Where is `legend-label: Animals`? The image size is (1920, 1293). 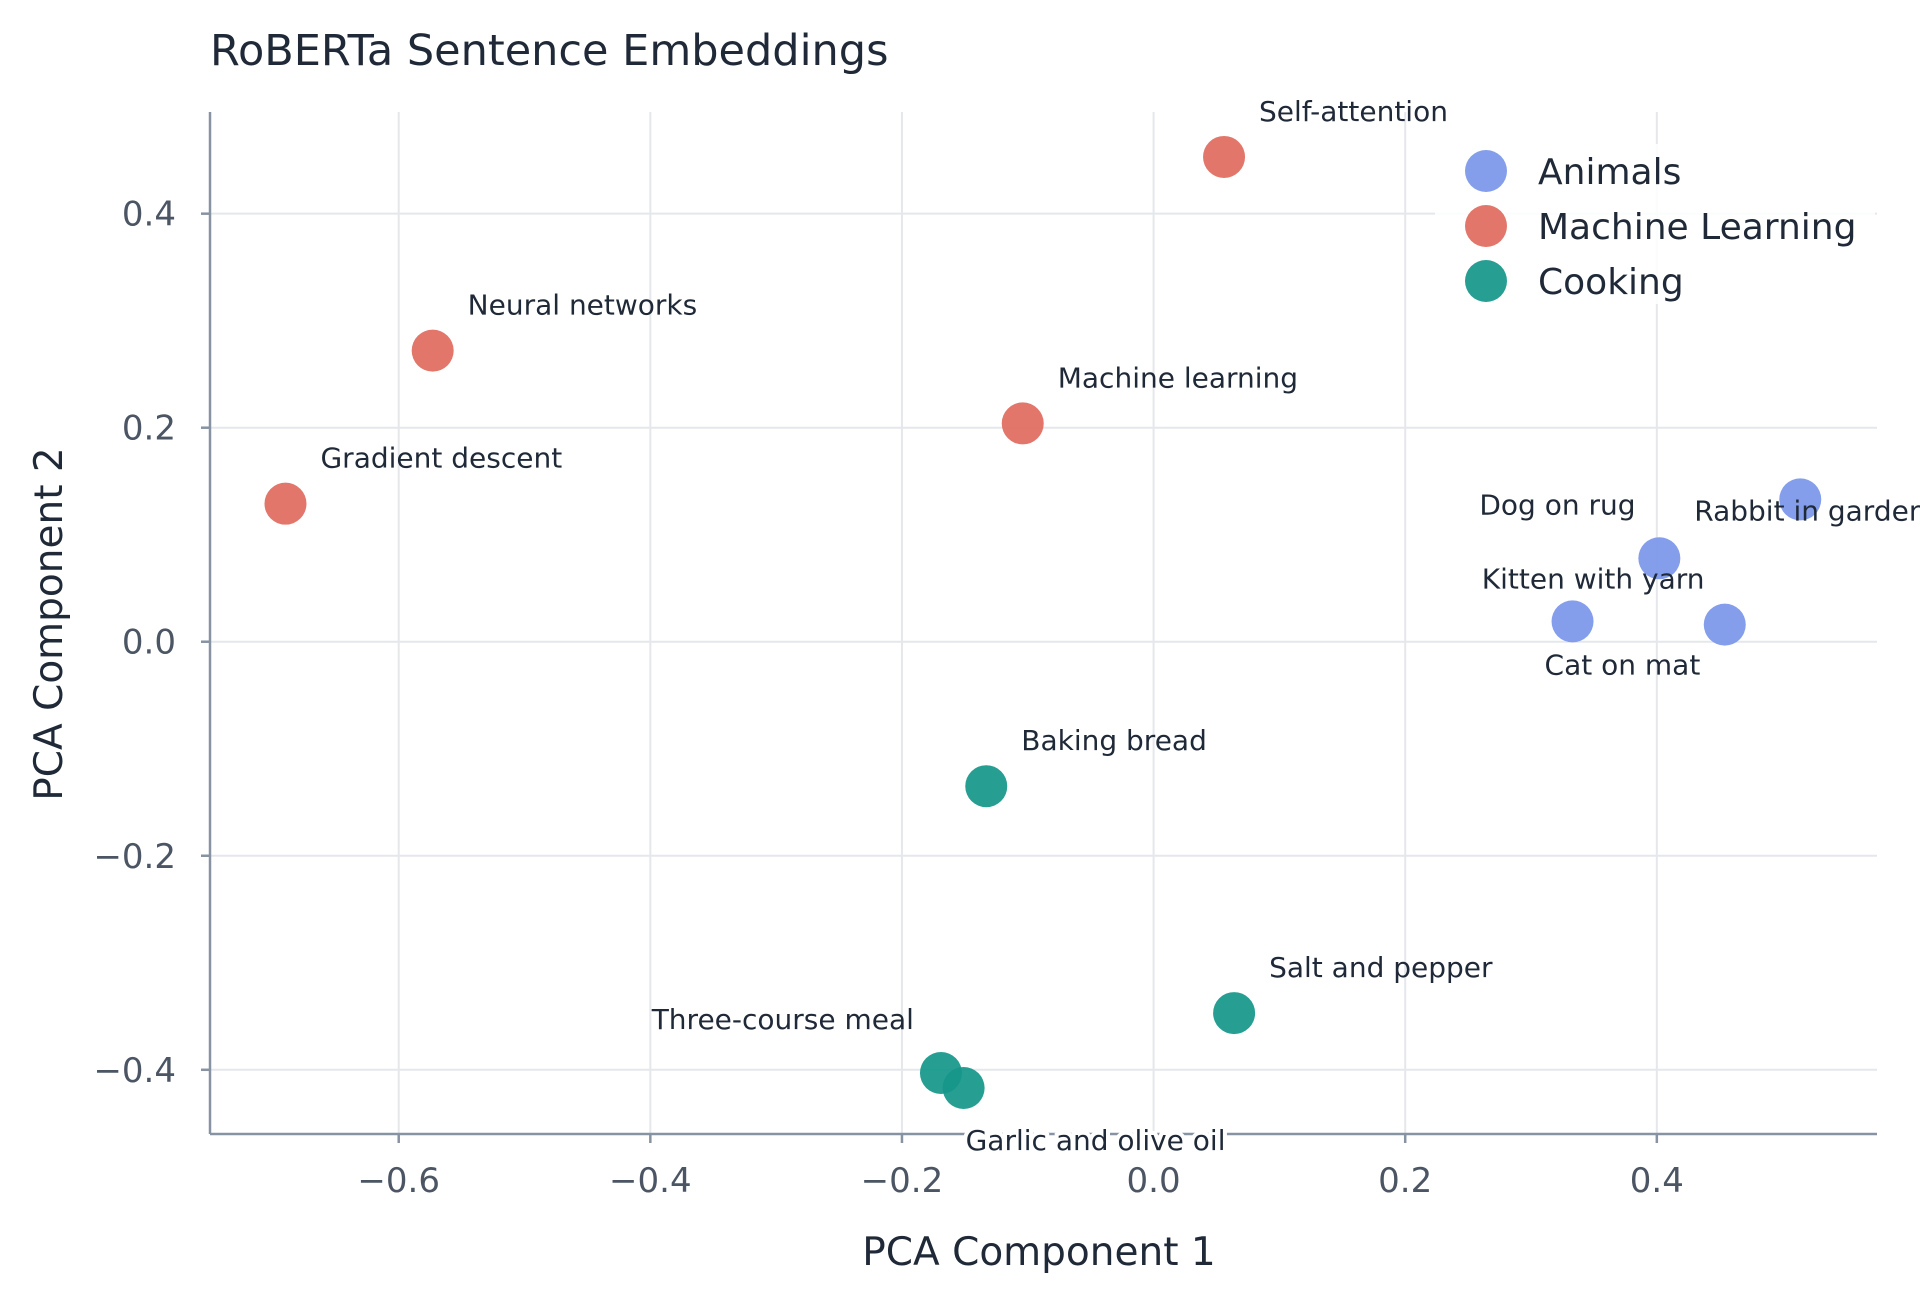 legend-label: Animals is located at coordinates (1609, 172).